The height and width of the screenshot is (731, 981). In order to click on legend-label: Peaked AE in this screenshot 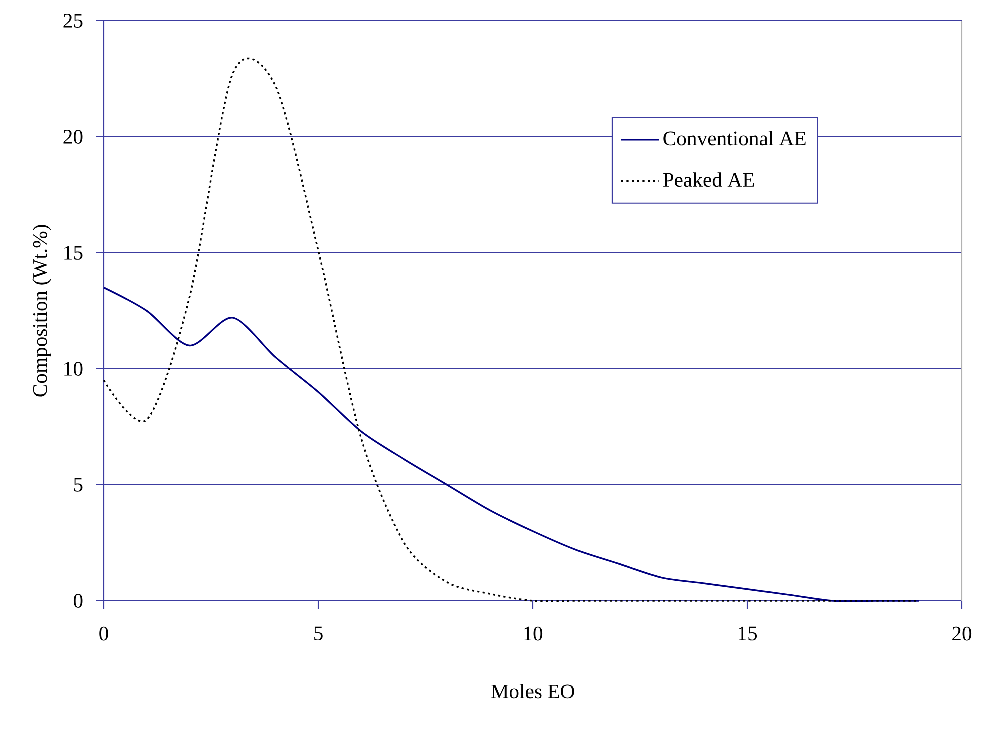, I will do `click(708, 180)`.